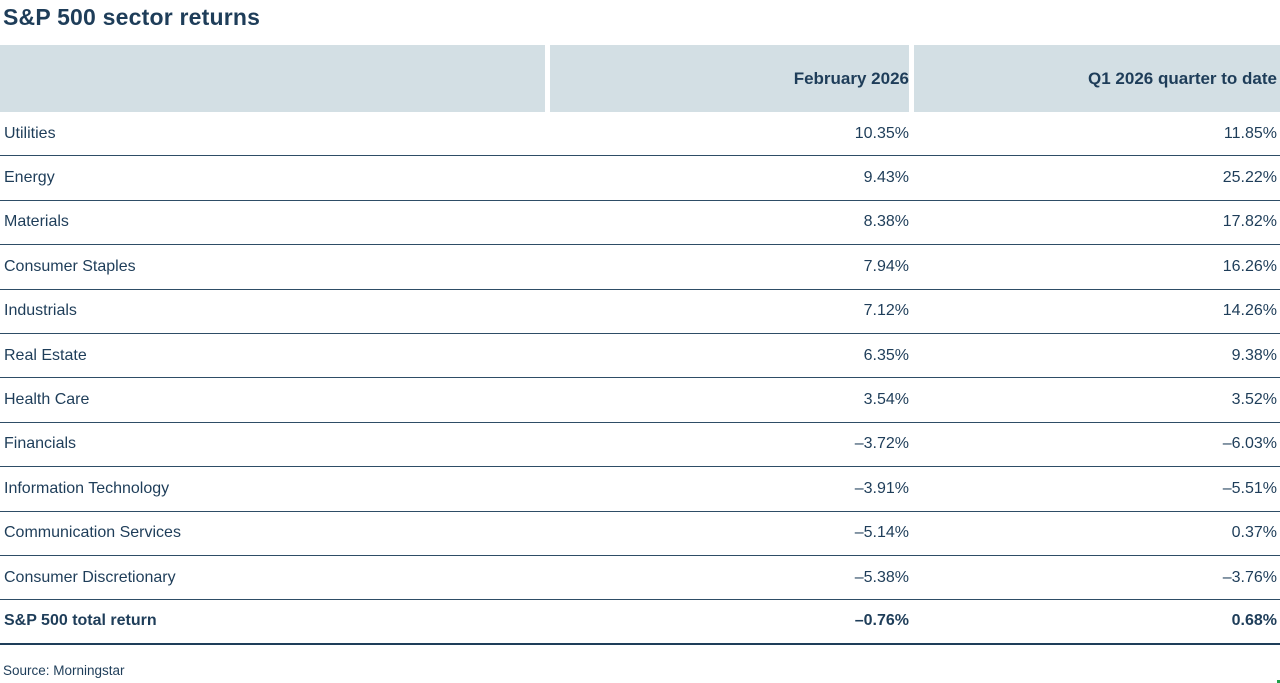 Image resolution: width=1280 pixels, height=683 pixels. What do you see at coordinates (40, 311) in the screenshot?
I see `sector-label: Industrials` at bounding box center [40, 311].